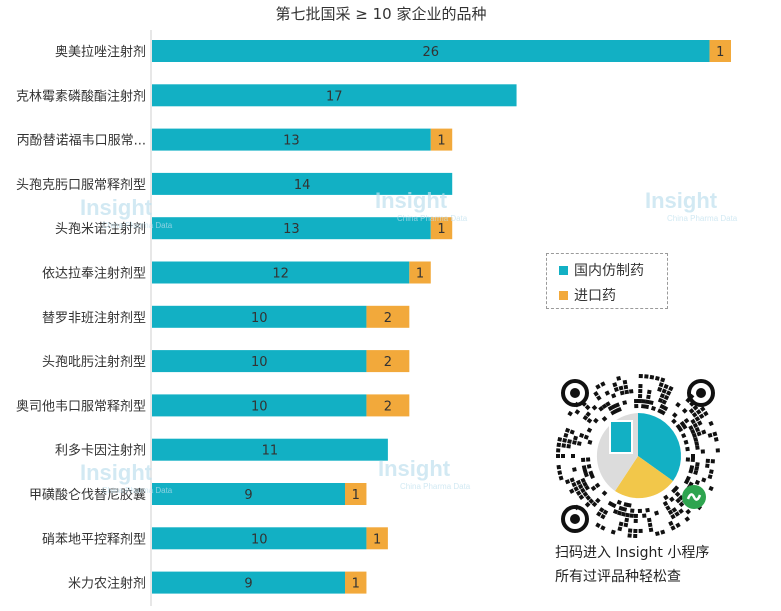 This screenshot has height=611, width=781. What do you see at coordinates (638, 456) in the screenshot?
I see `qr-code-icon` at bounding box center [638, 456].